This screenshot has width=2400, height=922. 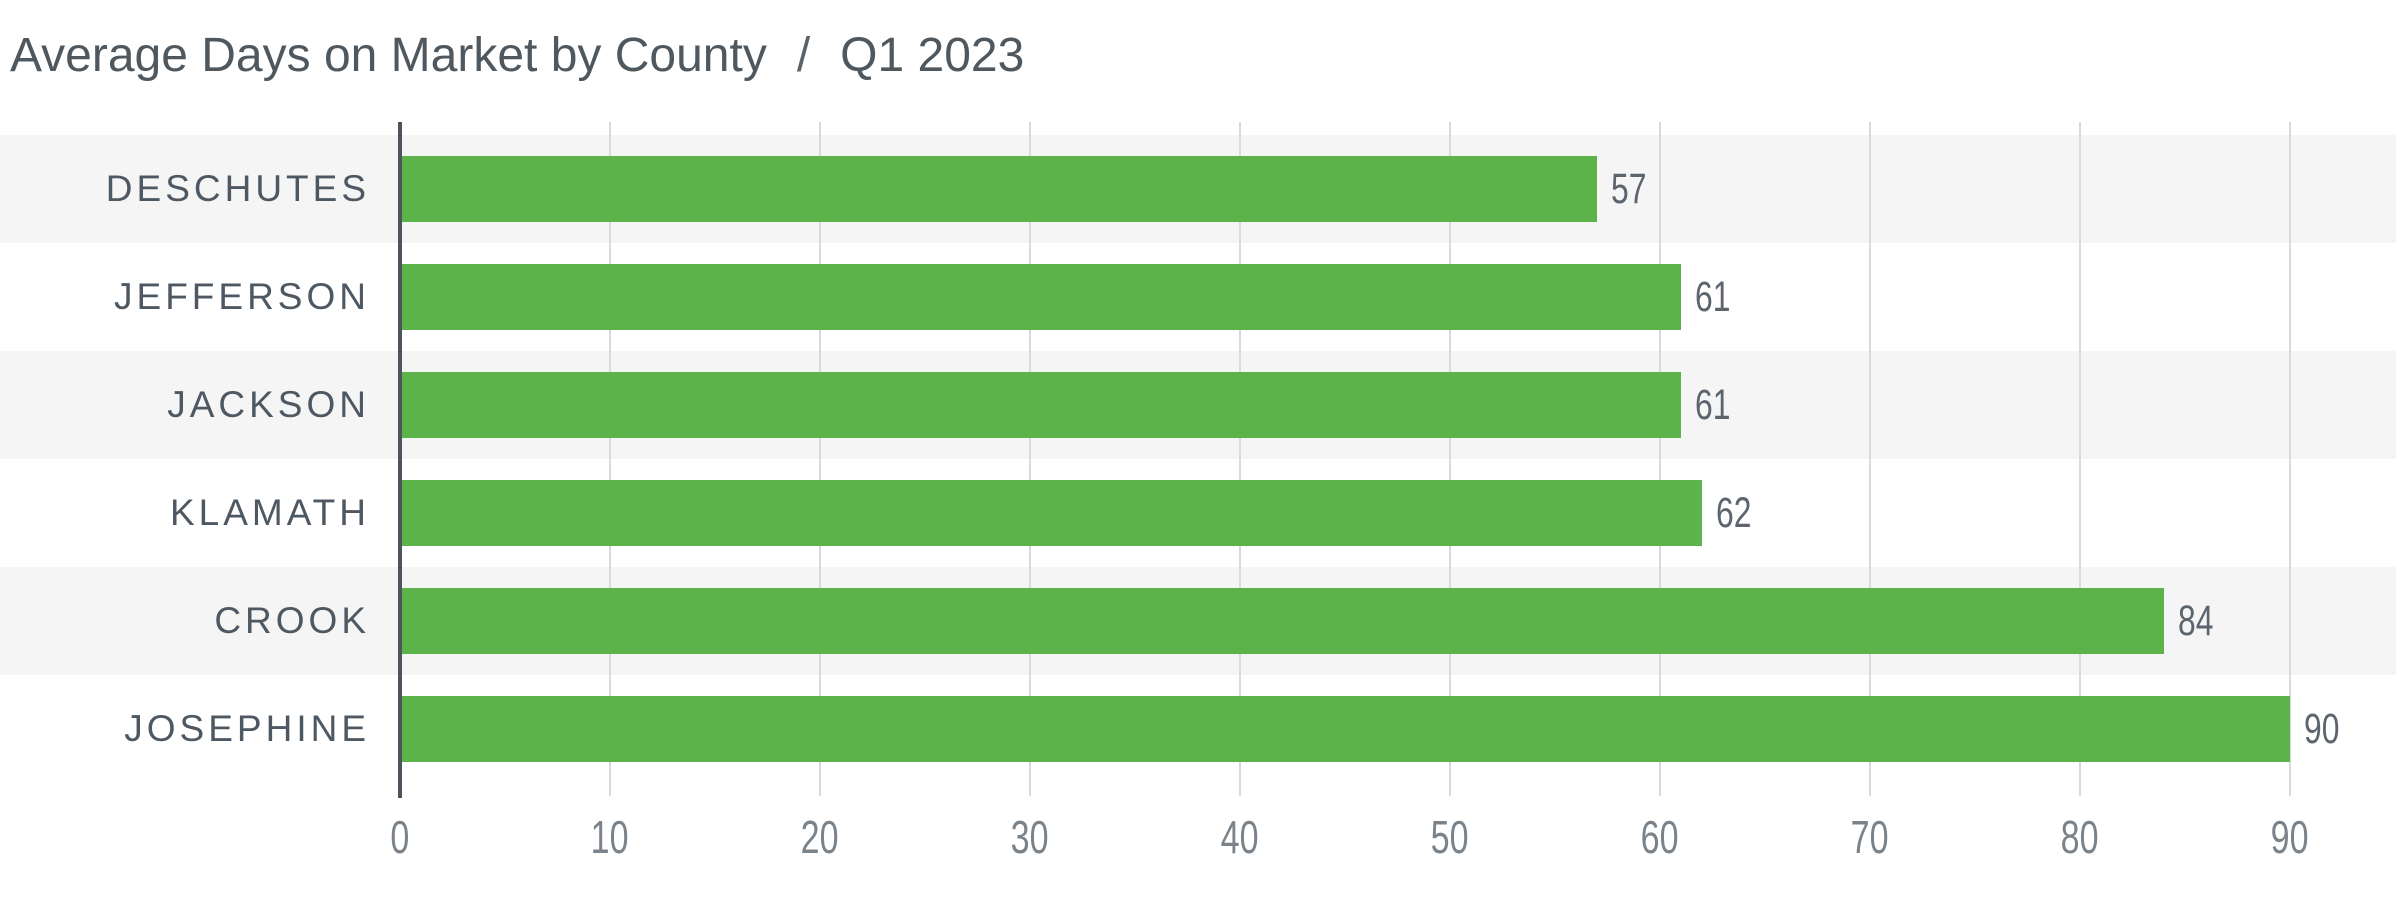 What do you see at coordinates (242, 296) in the screenshot?
I see `category-label: JEFFERSON` at bounding box center [242, 296].